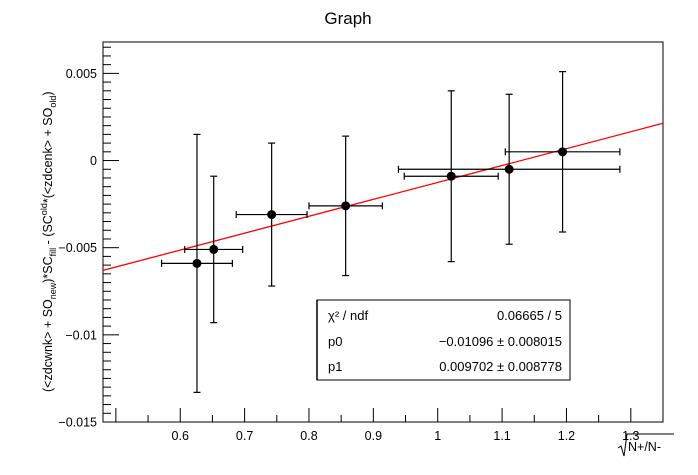 This screenshot has width=698, height=475. I want to click on x-tick-label: 0.8, so click(308, 436).